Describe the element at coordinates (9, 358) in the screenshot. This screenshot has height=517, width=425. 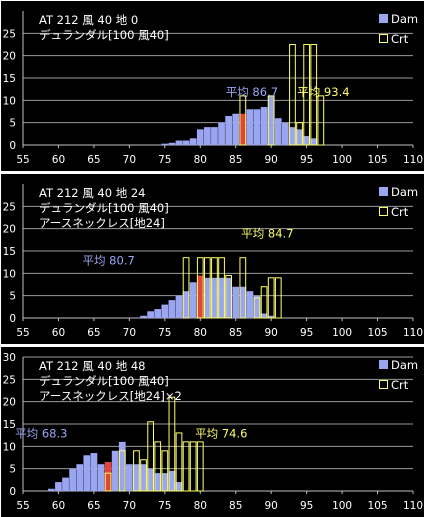
I see `y-tick-label: 30` at that location.